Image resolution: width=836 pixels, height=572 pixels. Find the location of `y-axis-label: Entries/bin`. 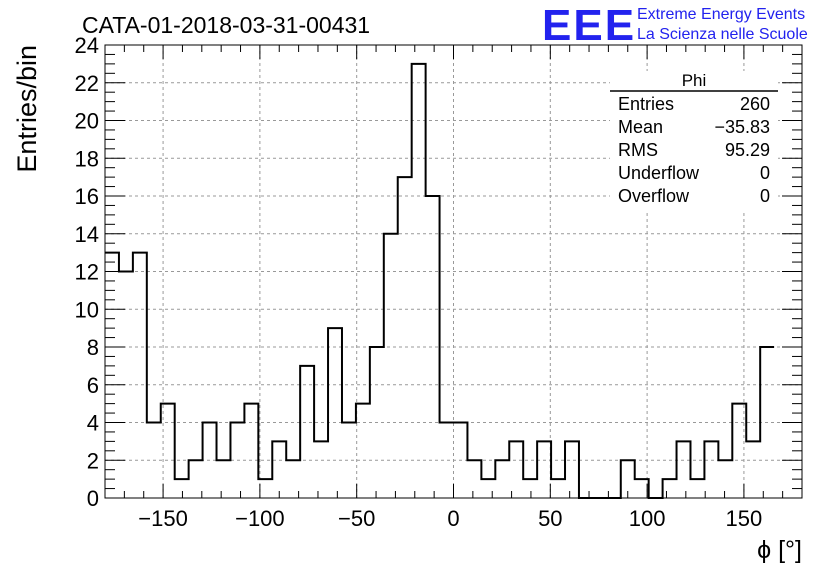

y-axis-label: Entries/bin is located at coordinates (27, 109).